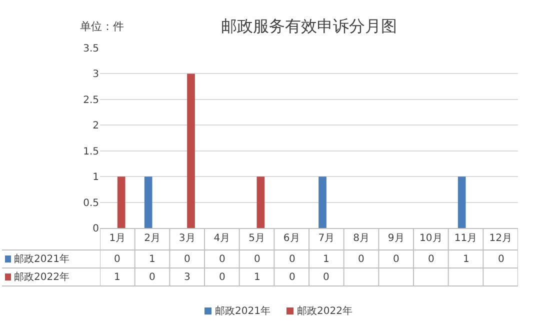 The width and height of the screenshot is (533, 333). I want to click on chart-title: 邮政服务有效申诉分月图, so click(309, 26).